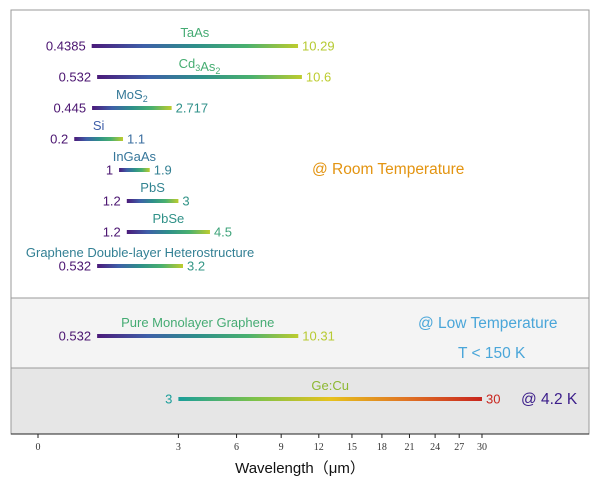 This screenshot has height=494, width=600. What do you see at coordinates (300, 468) in the screenshot?
I see `x-axis-title: Wavelength（μm）` at bounding box center [300, 468].